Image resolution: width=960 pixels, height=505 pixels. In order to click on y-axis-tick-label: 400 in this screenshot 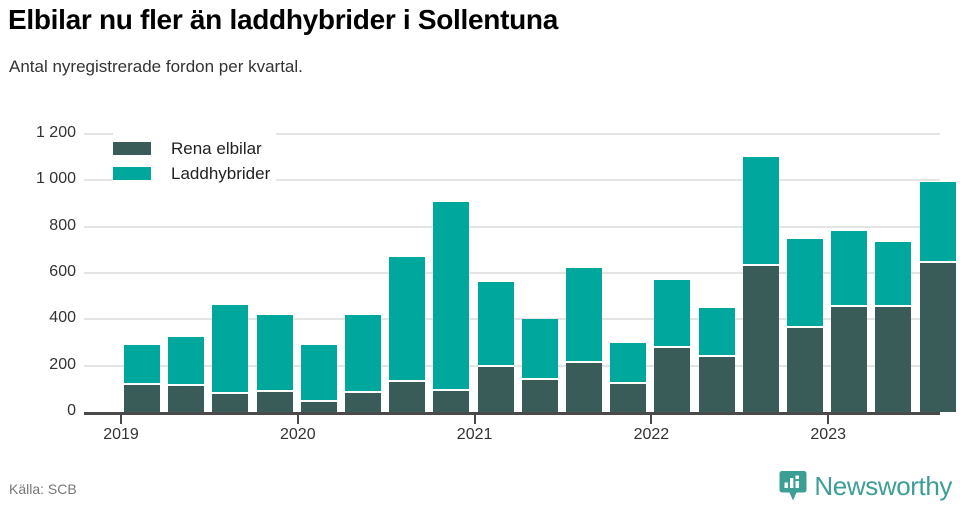, I will do `click(62, 318)`.